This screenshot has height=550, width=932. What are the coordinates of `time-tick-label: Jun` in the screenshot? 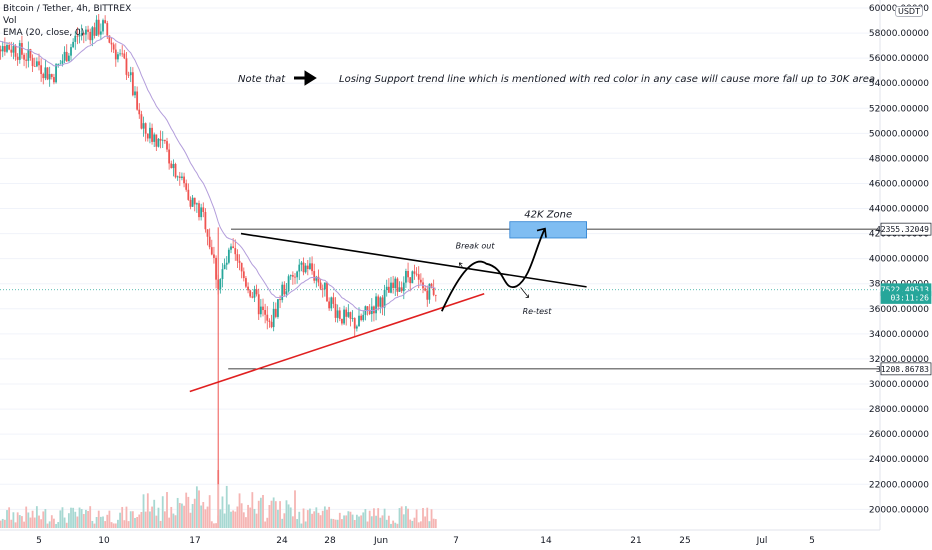 It's located at (380, 541).